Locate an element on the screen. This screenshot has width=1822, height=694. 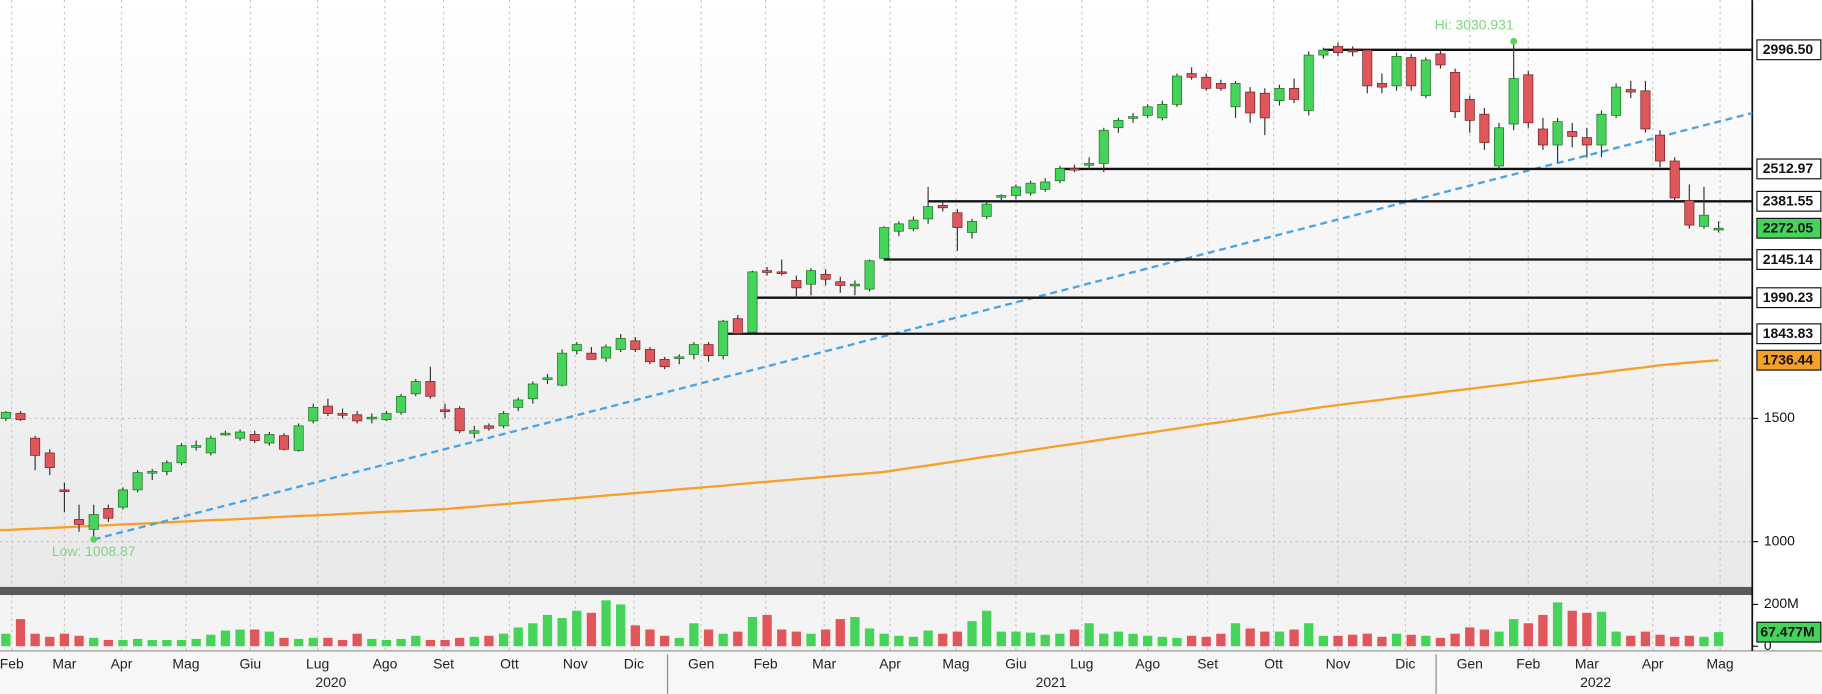
level-value-label: 2512.97 is located at coordinates (1788, 168).